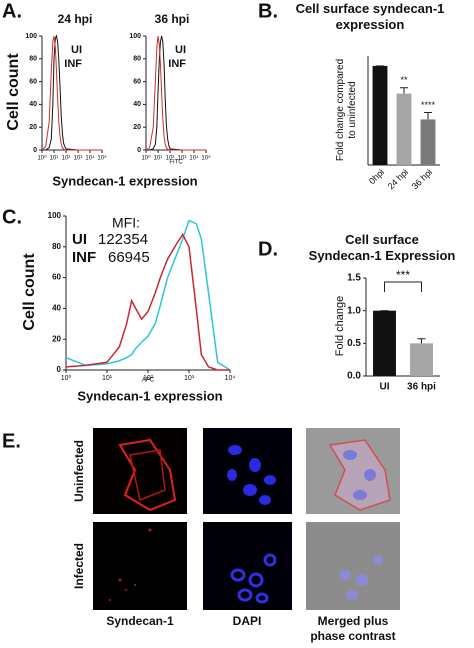  I want to click on image-infected-syndecan, so click(140, 566).